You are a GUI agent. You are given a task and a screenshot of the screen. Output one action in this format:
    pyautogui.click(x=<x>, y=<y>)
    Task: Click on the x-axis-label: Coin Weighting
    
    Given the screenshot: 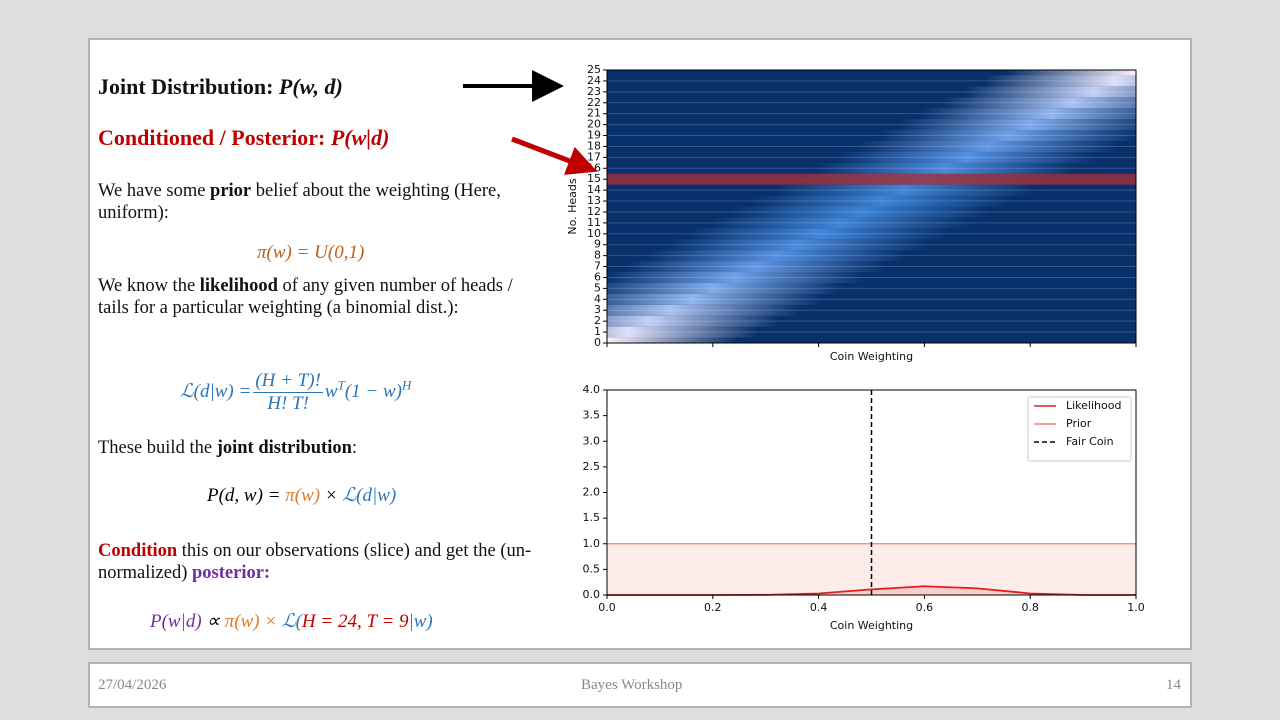 What is the action you would take?
    pyautogui.click(x=871, y=356)
    